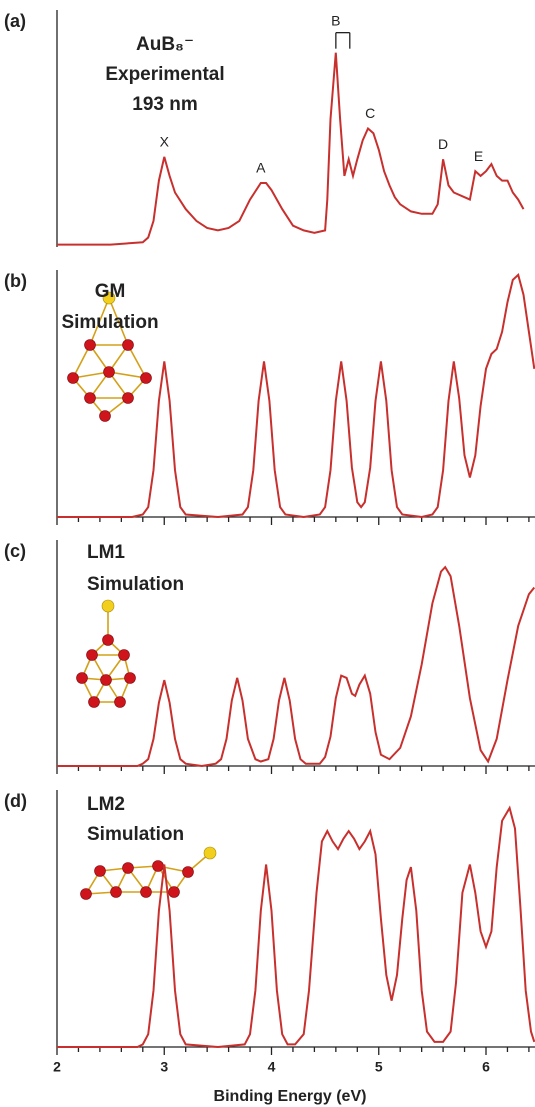 The image size is (535, 1107). I want to click on peak-label: A, so click(261, 168).